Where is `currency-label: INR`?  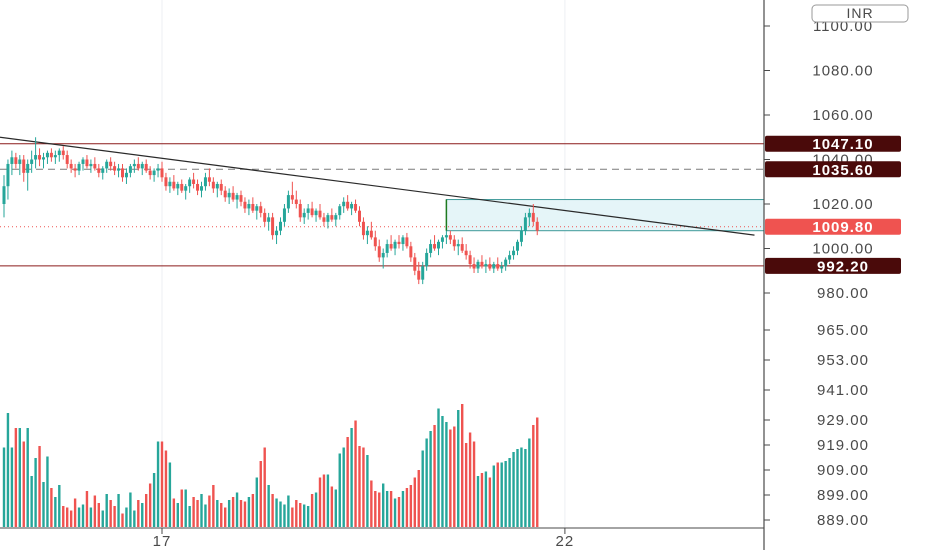
currency-label: INR is located at coordinates (859, 13).